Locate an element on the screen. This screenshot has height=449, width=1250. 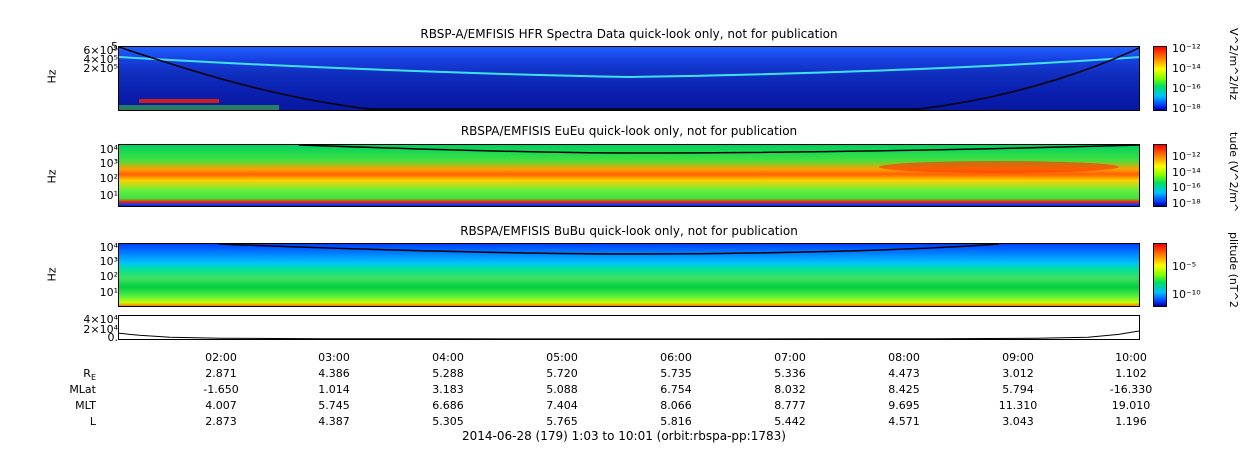
ephem-cell: 5.442 is located at coordinates (790, 421).